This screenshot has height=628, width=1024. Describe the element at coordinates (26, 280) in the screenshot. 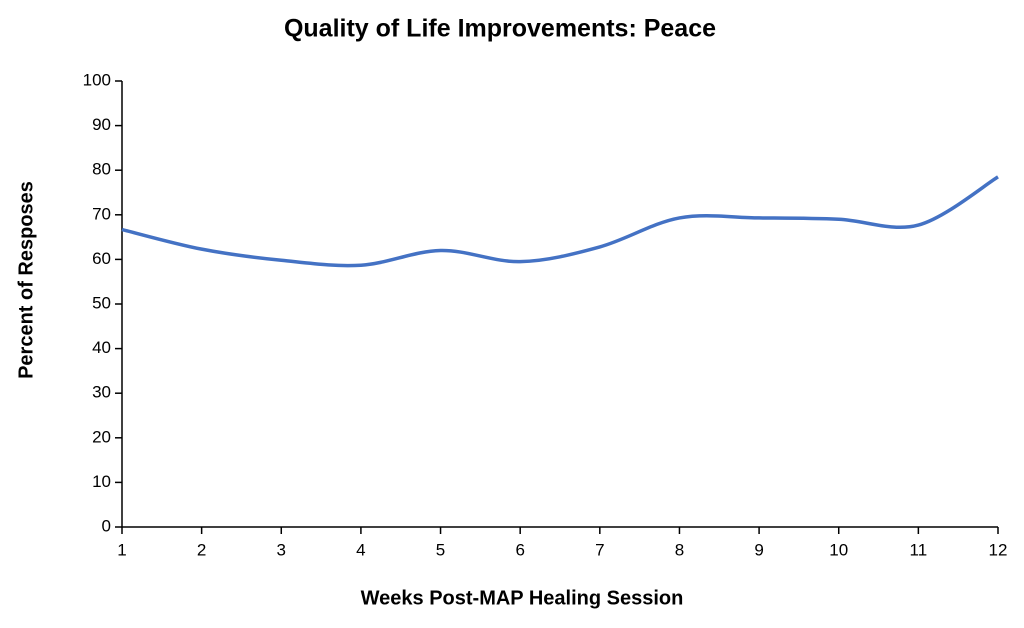

I see `y-axis-title: Percent of Resposes` at that location.